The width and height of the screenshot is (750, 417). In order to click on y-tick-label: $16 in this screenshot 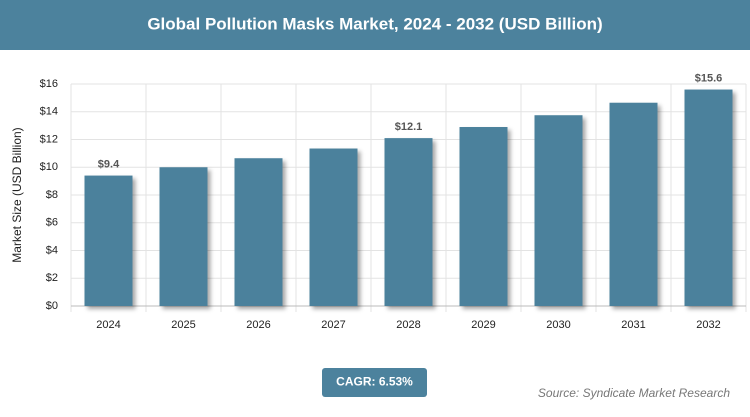, I will do `click(49, 84)`.